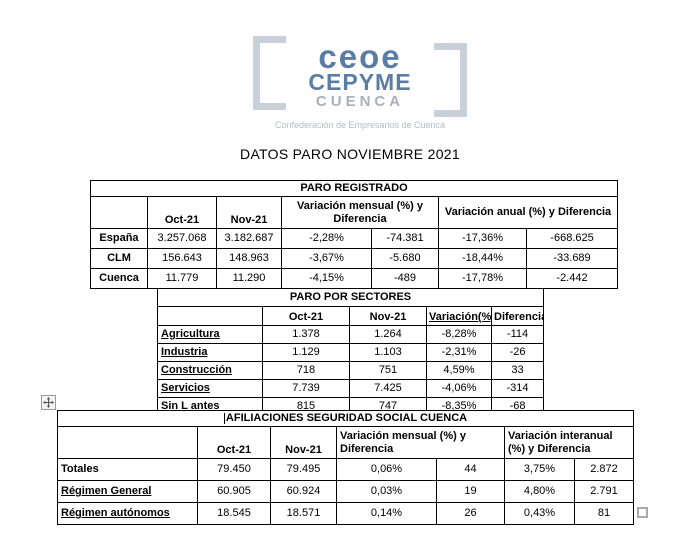  I want to click on cell-oct: 3.257.068, so click(182, 238).